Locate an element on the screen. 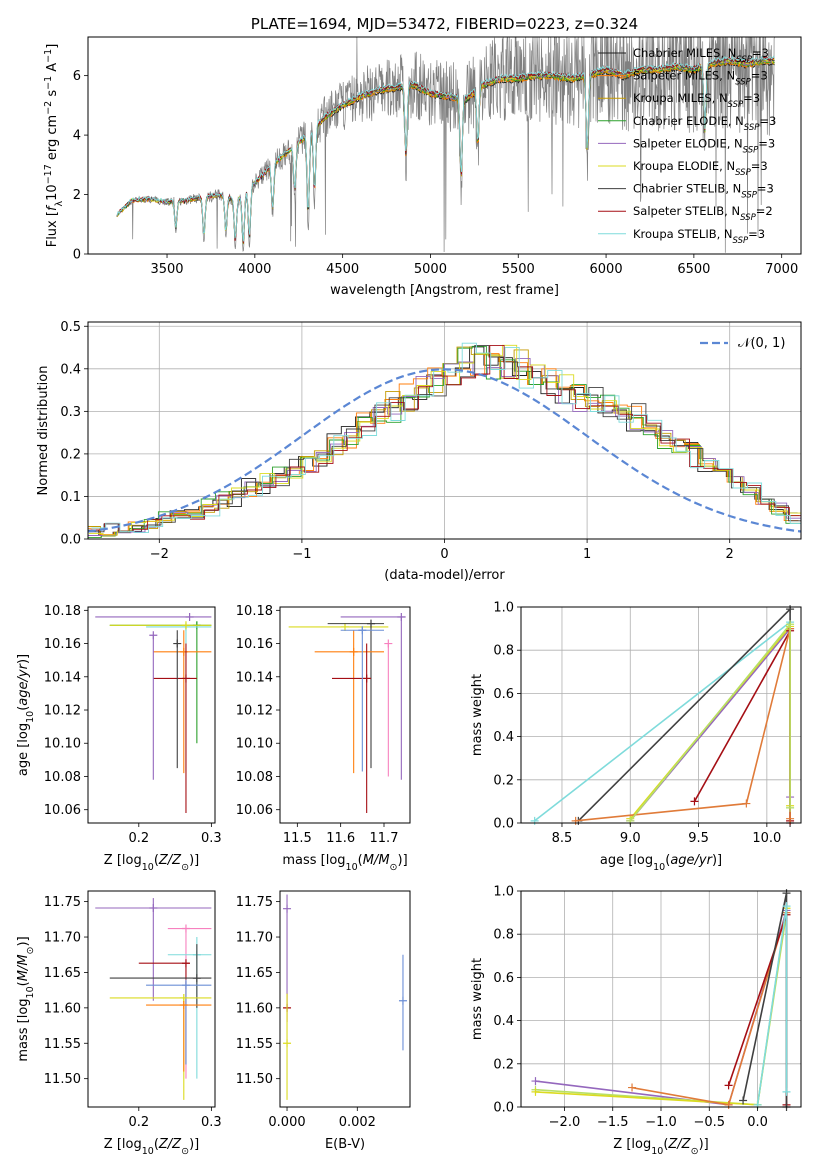 The width and height of the screenshot is (819, 1170). y-tick-label: 10.06 is located at coordinates (62, 810).